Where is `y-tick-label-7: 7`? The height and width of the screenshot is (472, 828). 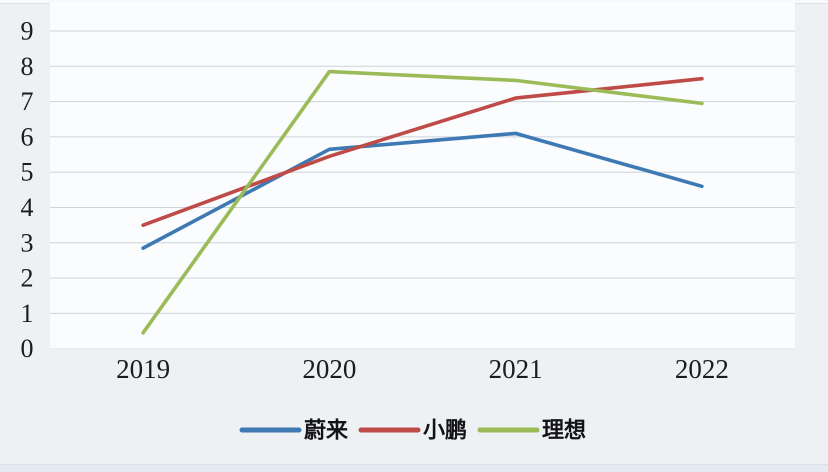 y-tick-label-7: 7 is located at coordinates (27, 101).